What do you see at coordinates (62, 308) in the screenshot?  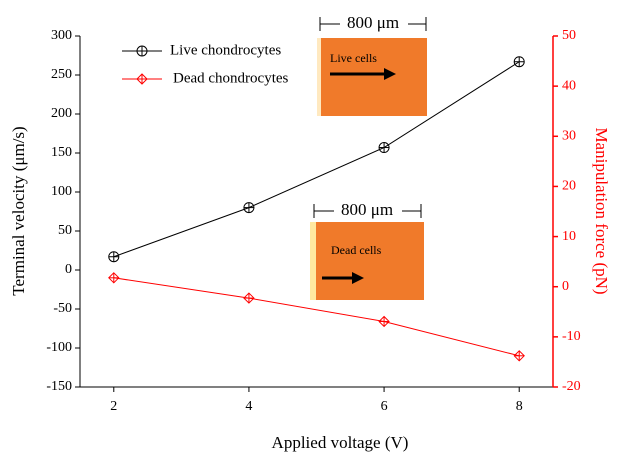 I see `y-tick-label: -50` at bounding box center [62, 308].